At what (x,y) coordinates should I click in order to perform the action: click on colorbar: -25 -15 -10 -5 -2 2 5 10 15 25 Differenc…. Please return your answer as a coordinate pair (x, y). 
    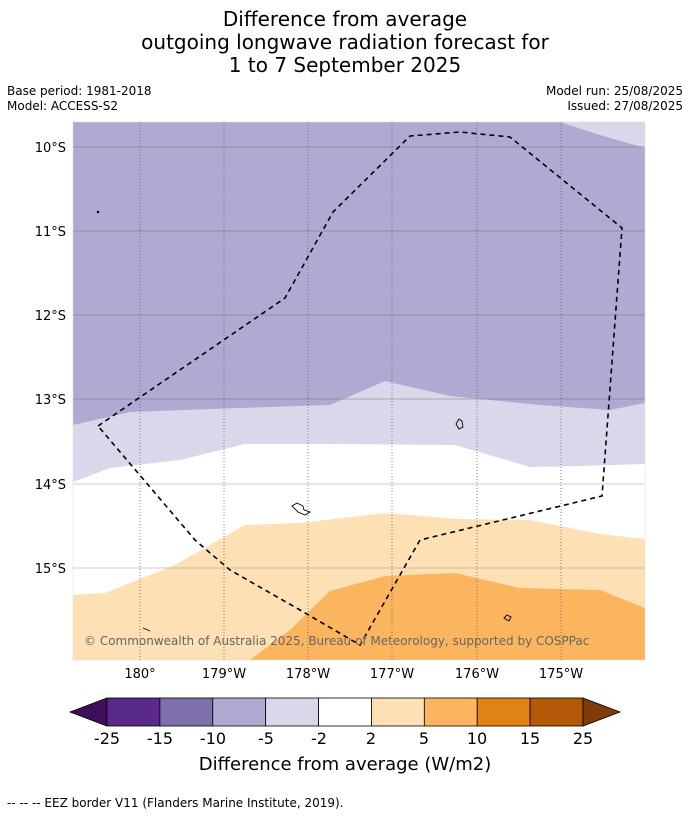
    Looking at the image, I should click on (345, 736).